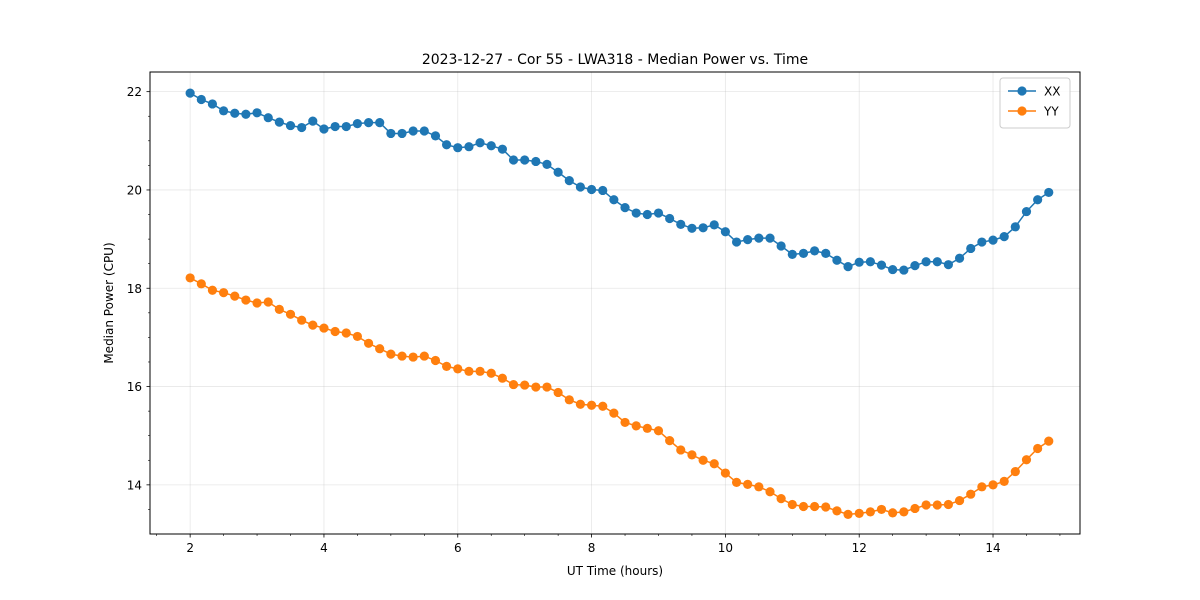 The height and width of the screenshot is (600, 1200). What do you see at coordinates (859, 548) in the screenshot?
I see `x-tick-label: 12` at bounding box center [859, 548].